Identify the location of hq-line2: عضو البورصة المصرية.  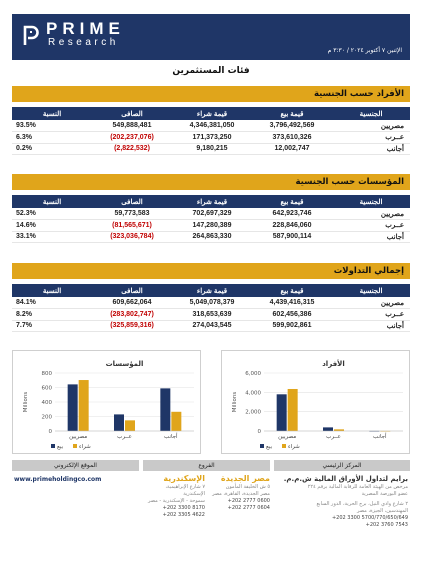
(384, 494).